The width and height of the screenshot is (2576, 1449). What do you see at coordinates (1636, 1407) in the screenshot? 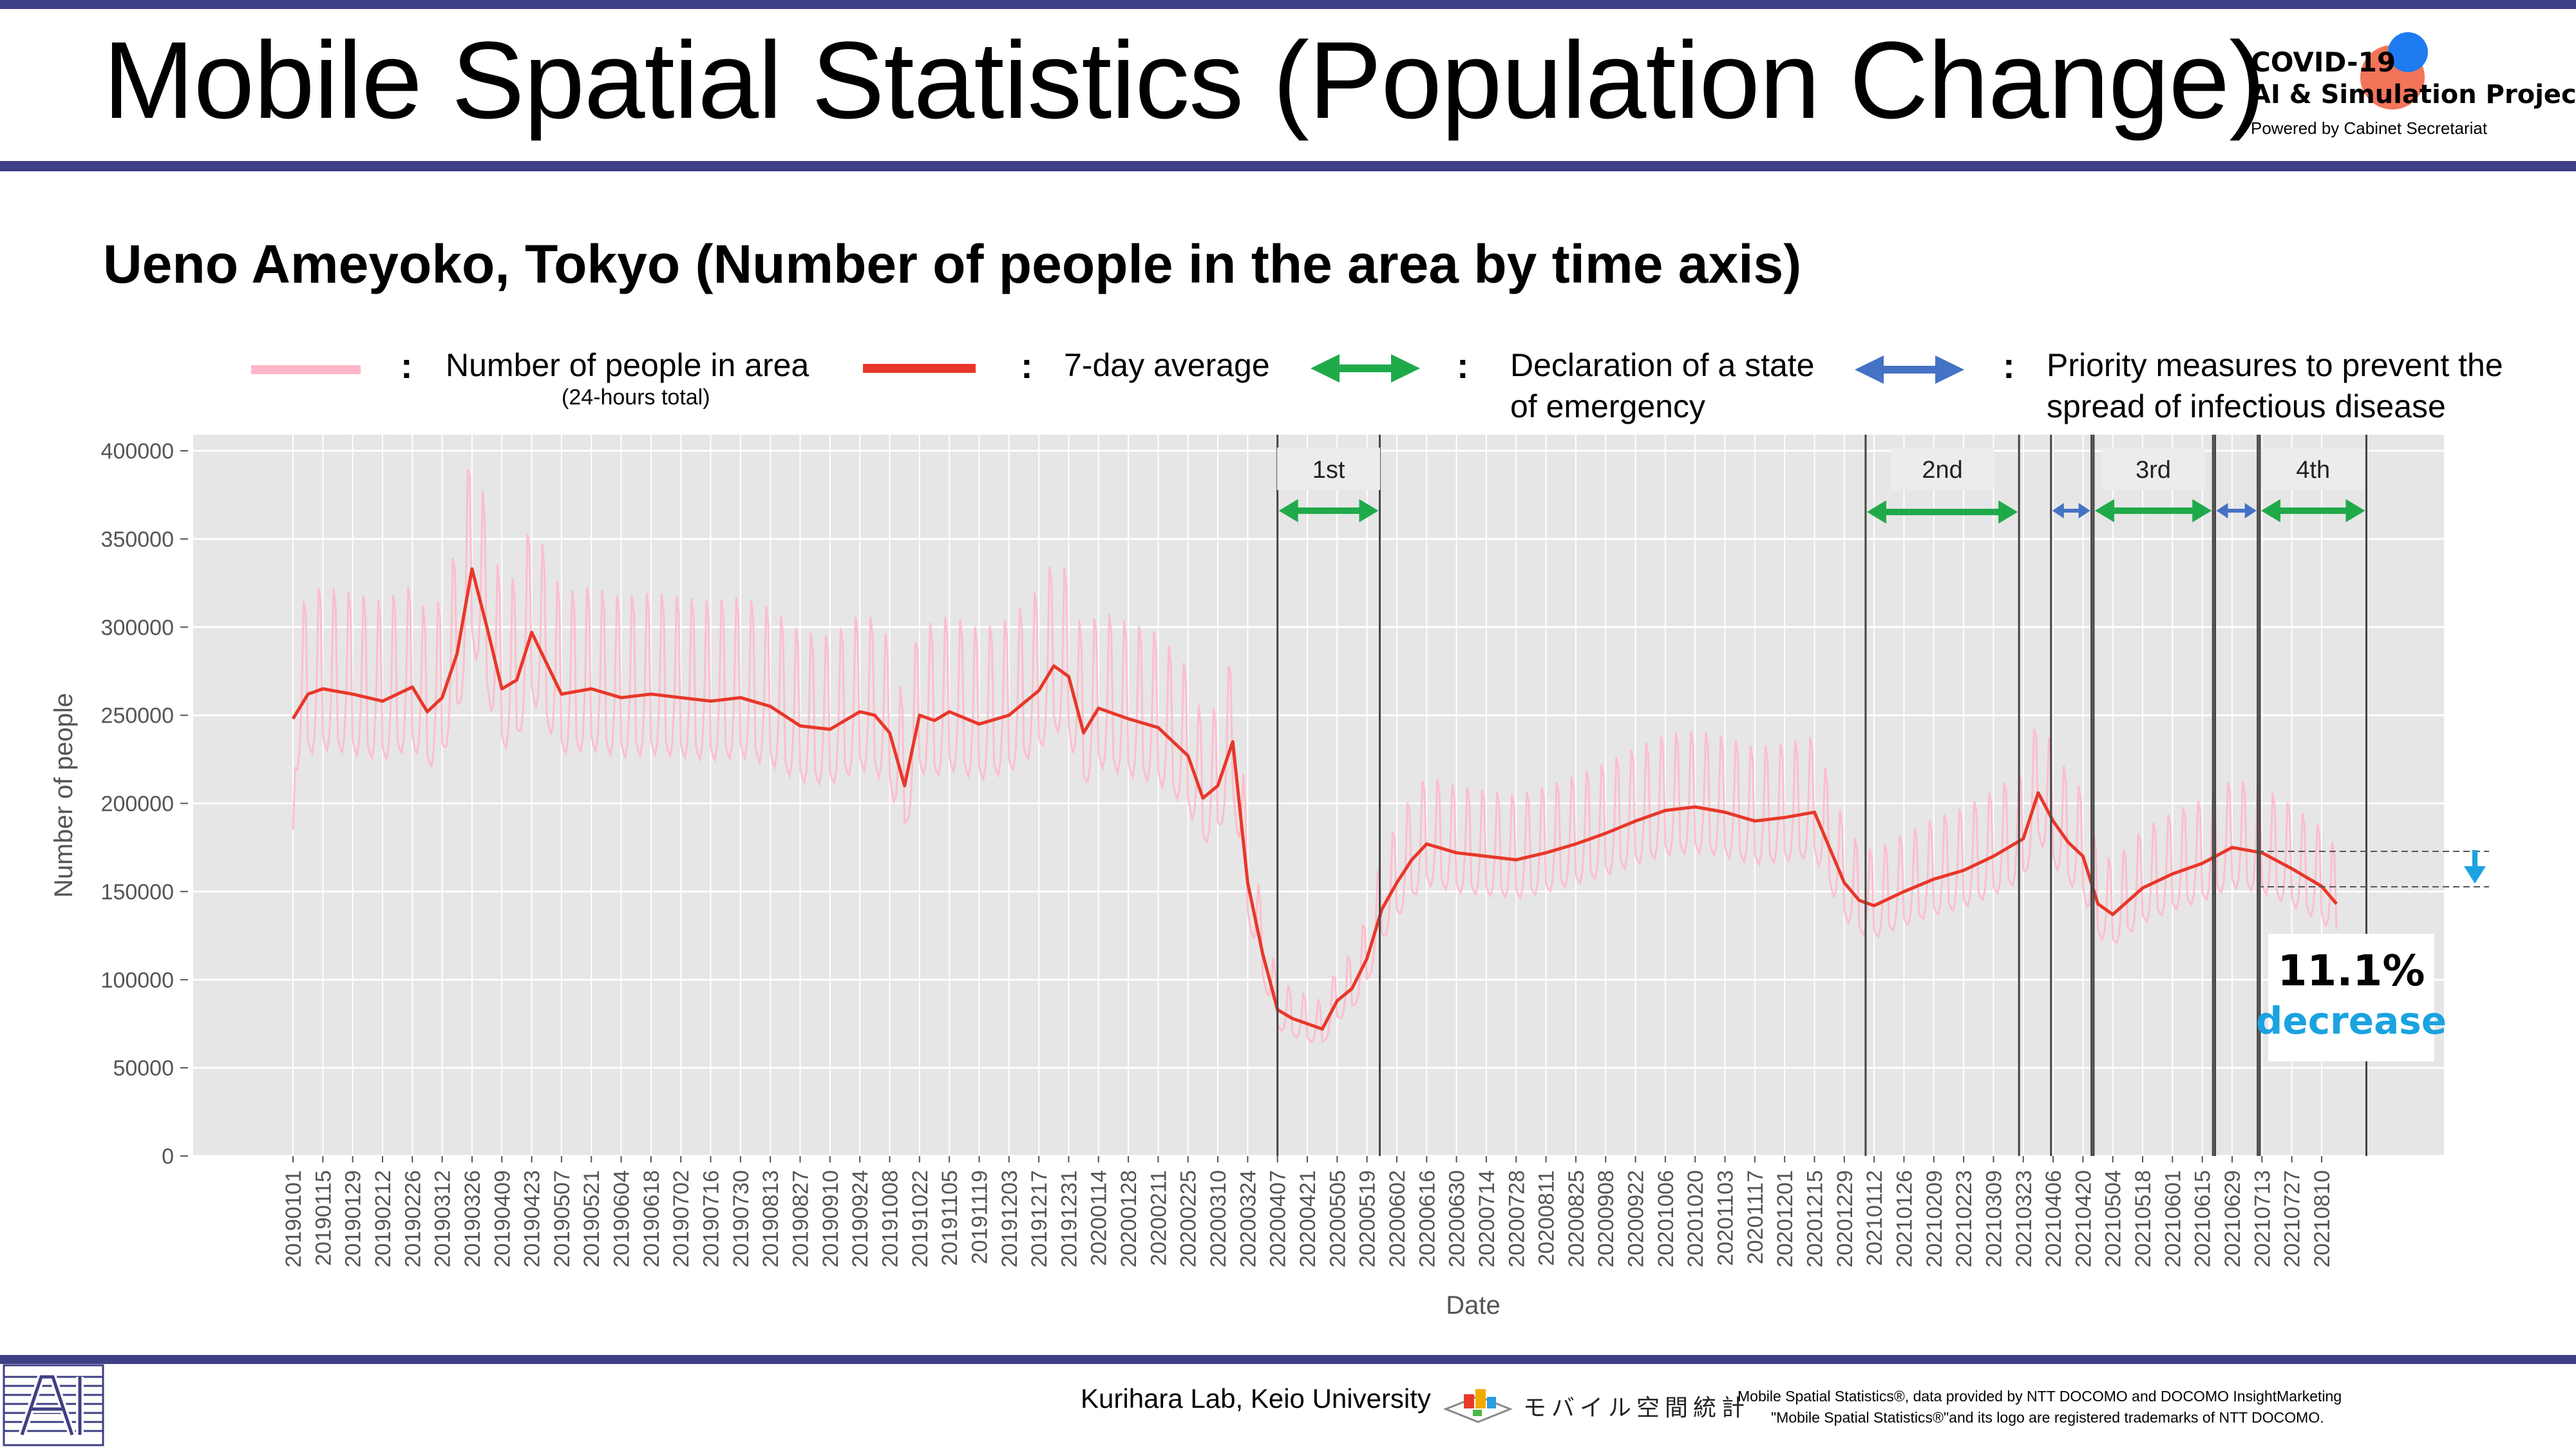
I see `mobile-logo-text: モバイル空間統計` at bounding box center [1636, 1407].